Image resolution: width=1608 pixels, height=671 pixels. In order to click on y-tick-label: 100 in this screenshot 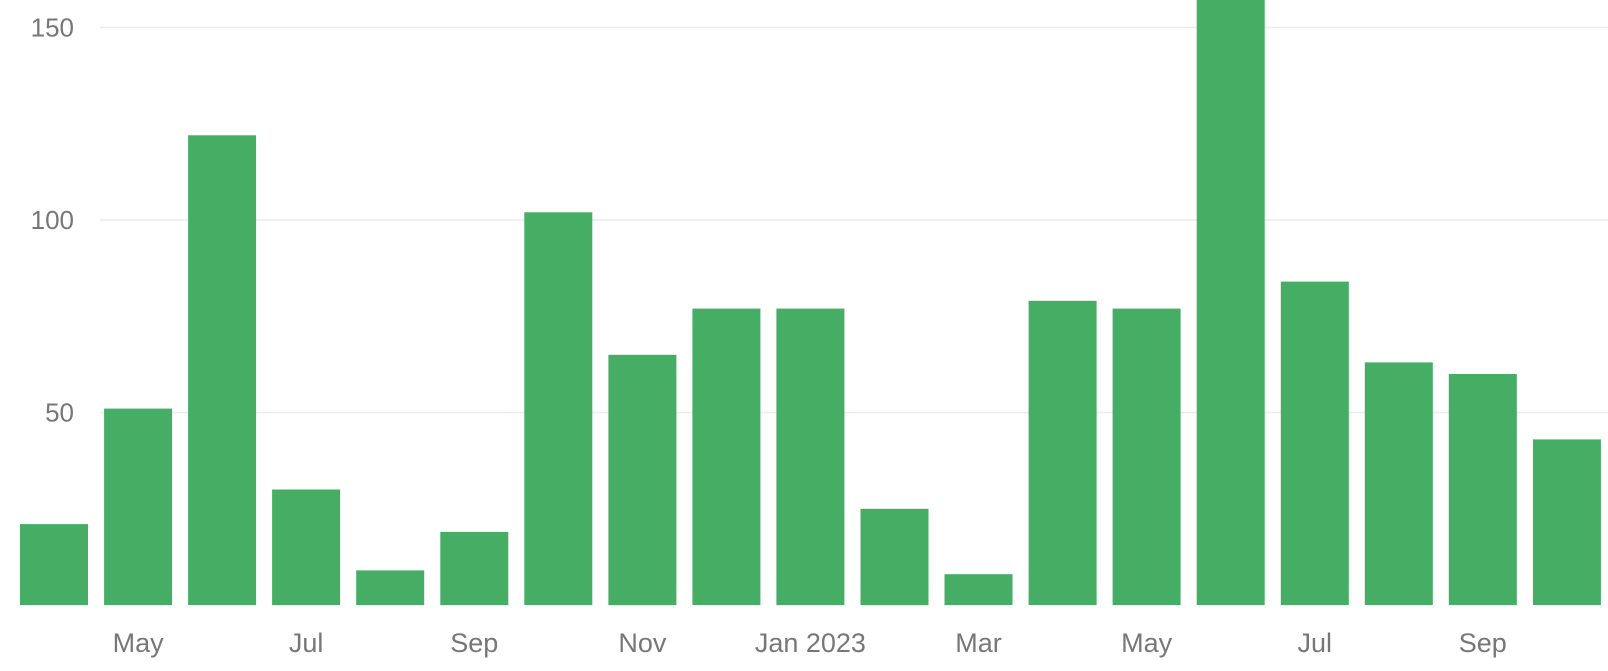, I will do `click(52, 220)`.